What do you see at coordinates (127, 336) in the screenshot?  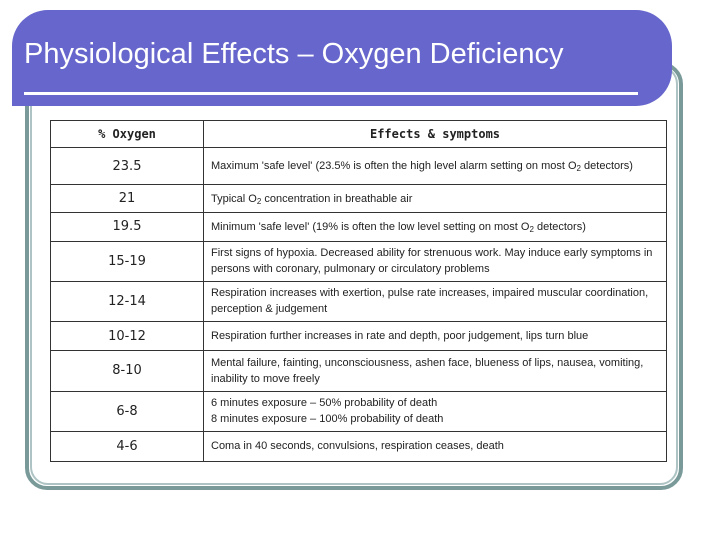 I see `oxygen-cell: 10-12` at bounding box center [127, 336].